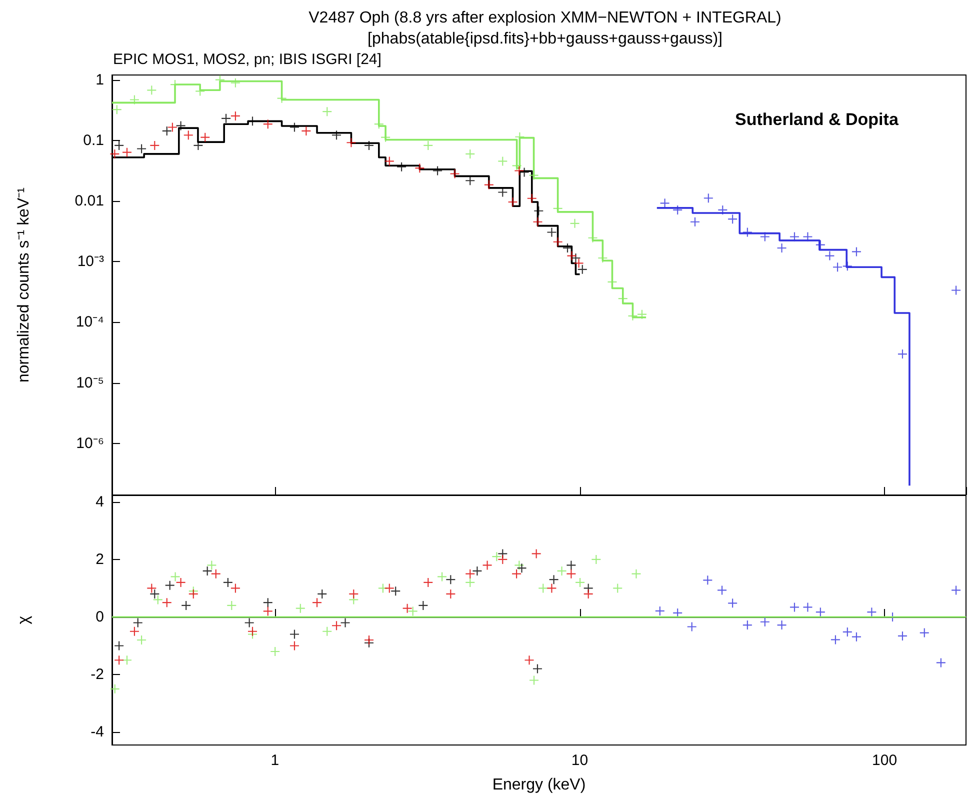  Describe the element at coordinates (816, 120) in the screenshot. I see `annotation: Sutherland & Dopita` at that location.